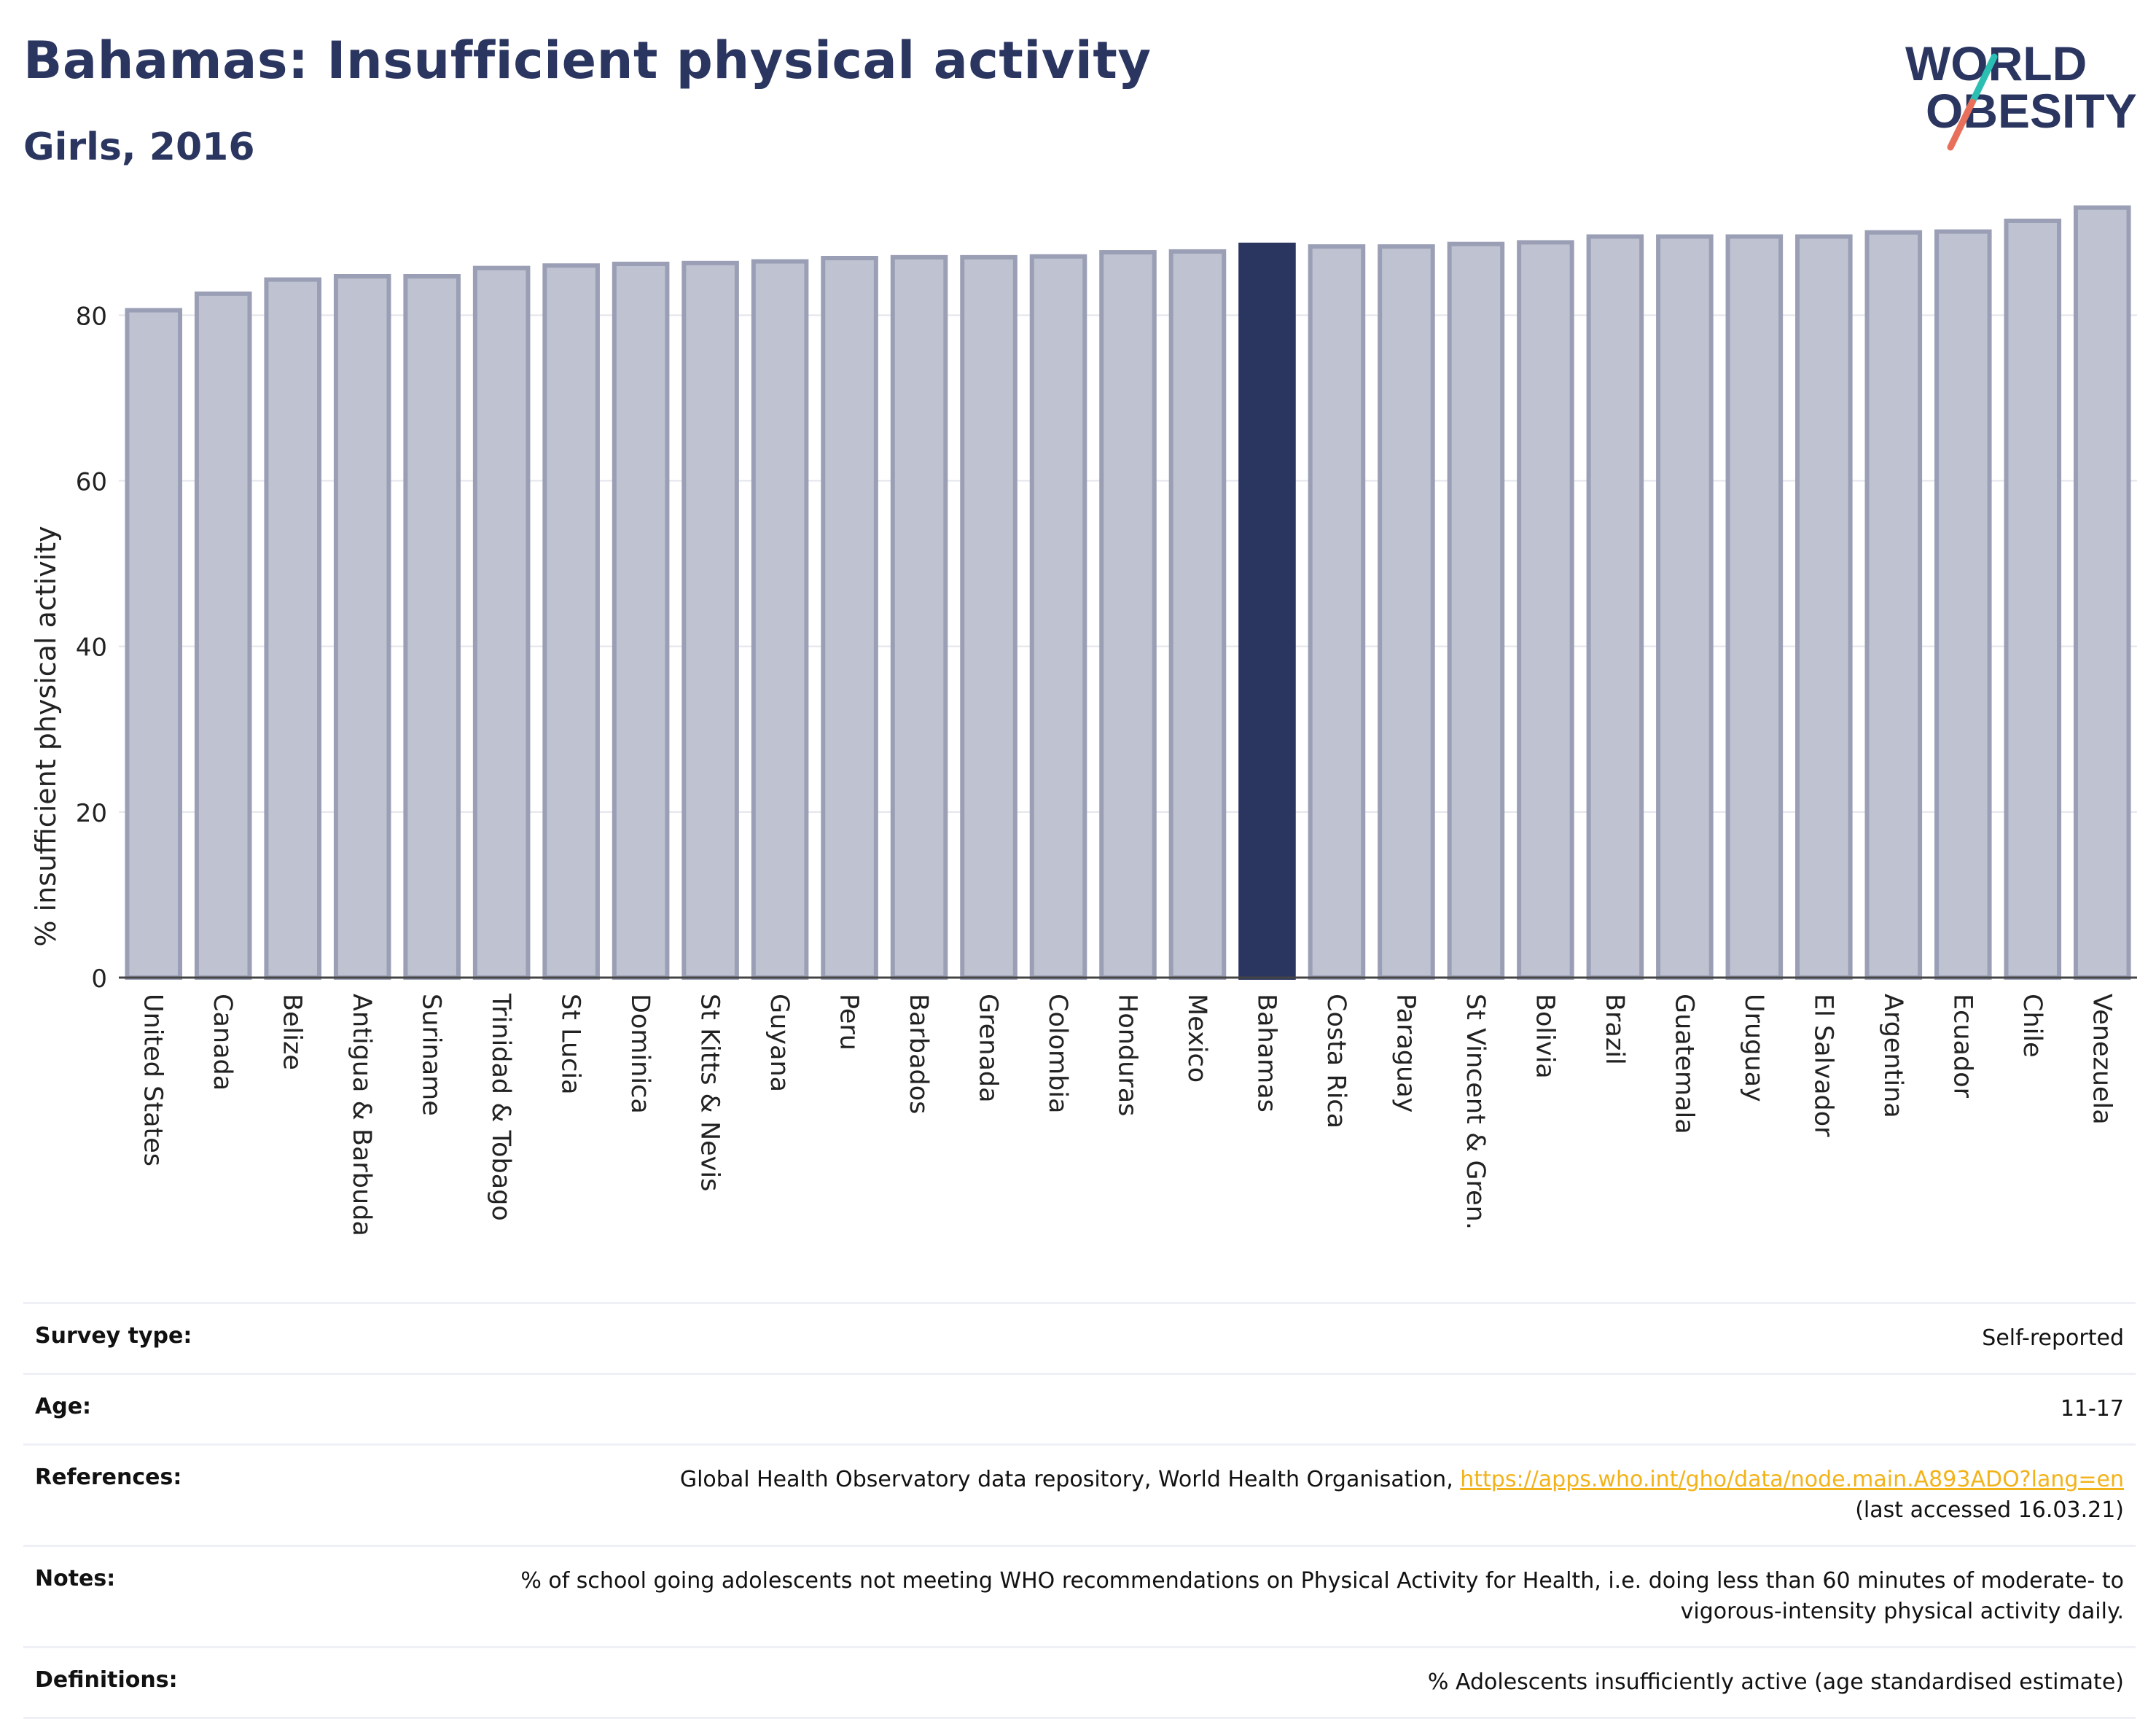 The height and width of the screenshot is (1719, 2156). Describe the element at coordinates (1197, 614) in the screenshot. I see `bar-mexico` at that location.